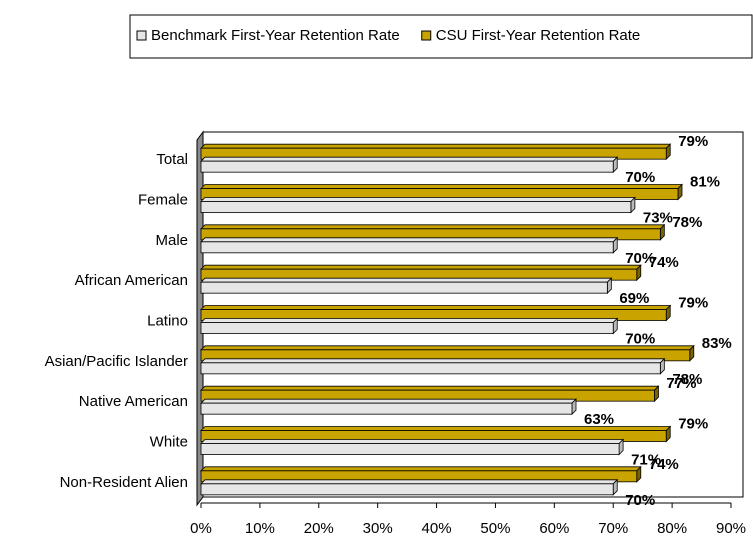 The image size is (753, 545). What do you see at coordinates (116, 361) in the screenshot?
I see `y-tick-label: Asian/Pacific Islander` at bounding box center [116, 361].